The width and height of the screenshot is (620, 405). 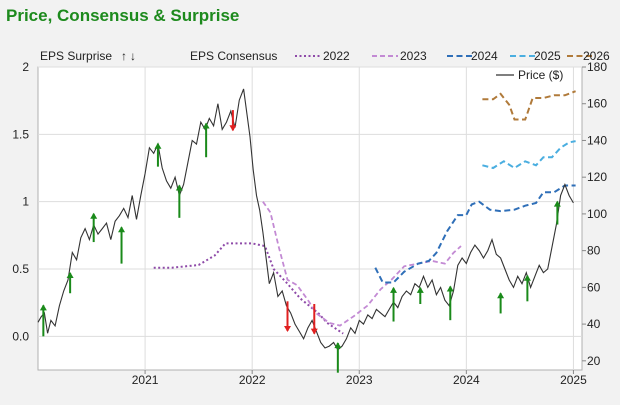 What do you see at coordinates (359, 380) in the screenshot?
I see `x-tick-label: 2023` at bounding box center [359, 380].